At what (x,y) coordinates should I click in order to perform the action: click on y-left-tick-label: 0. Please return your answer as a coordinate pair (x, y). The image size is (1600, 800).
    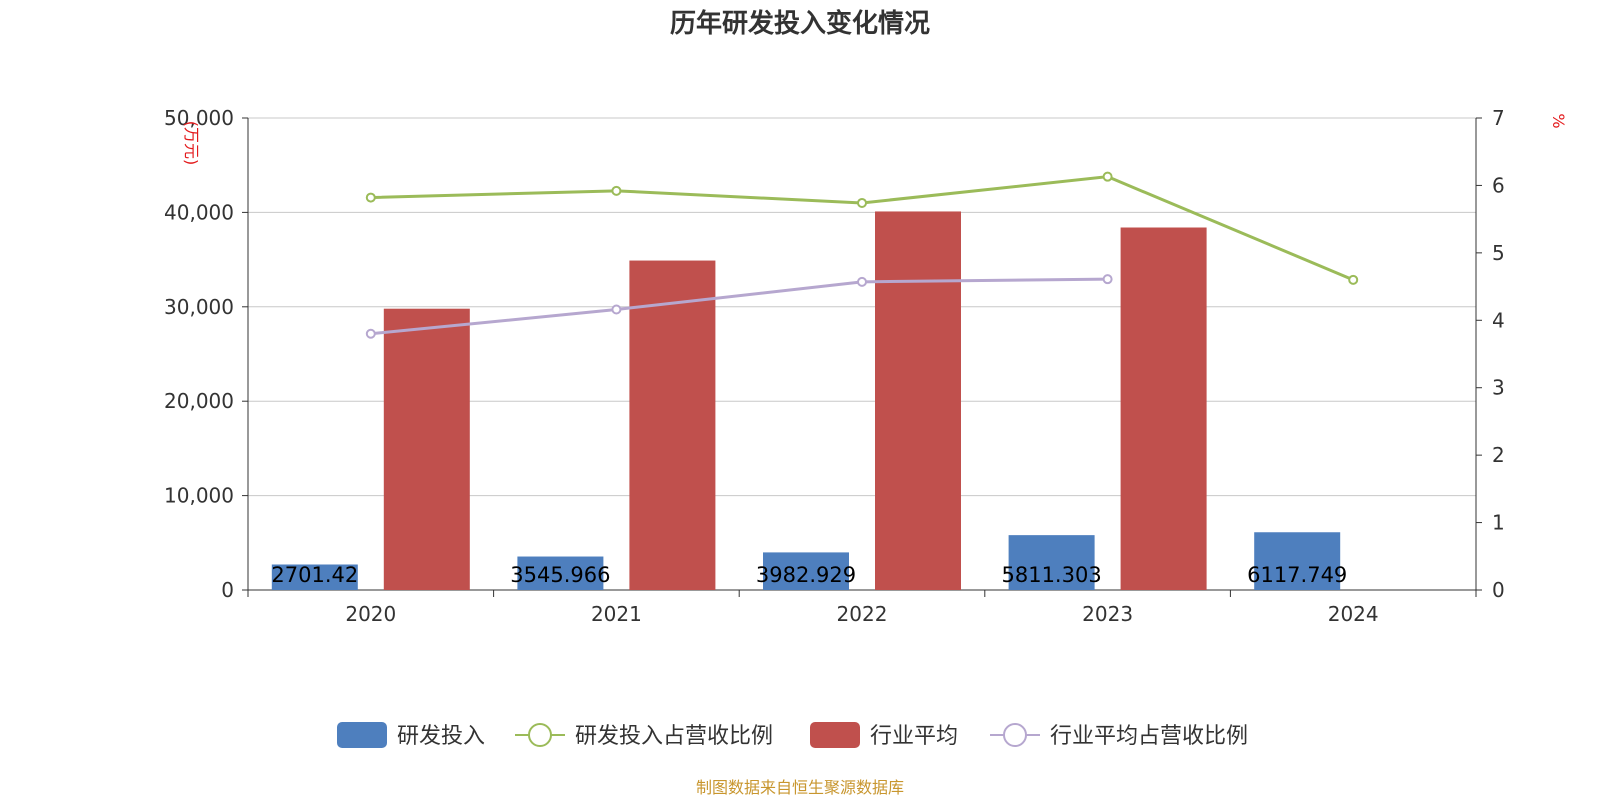
    Looking at the image, I should click on (227, 590).